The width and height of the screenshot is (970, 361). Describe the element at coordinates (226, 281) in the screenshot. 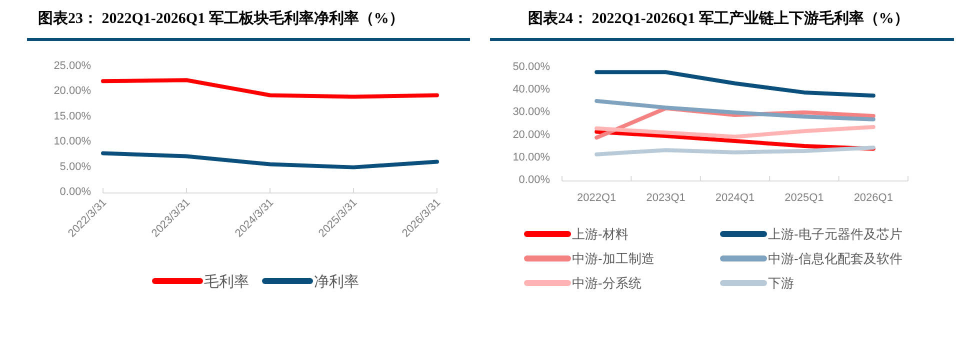

I see `legend-label: 毛利率` at that location.